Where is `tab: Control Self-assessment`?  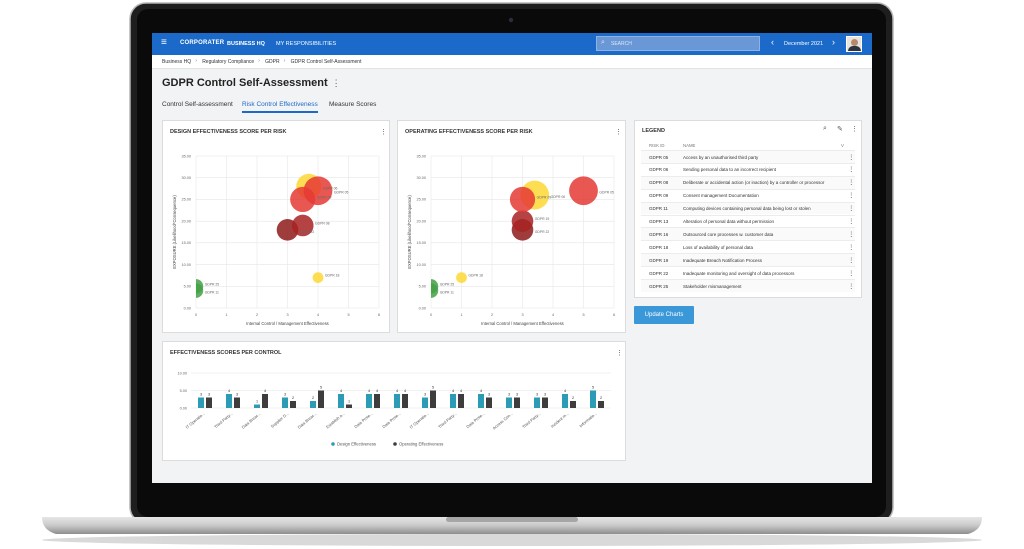 tab: Control Self-assessment is located at coordinates (197, 104).